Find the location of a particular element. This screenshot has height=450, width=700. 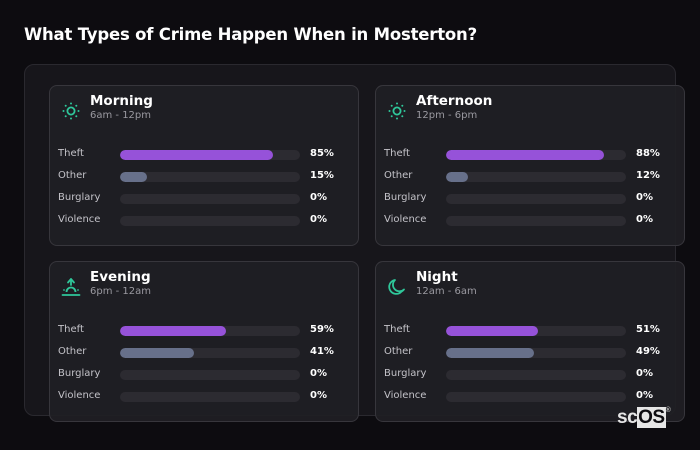

logo-text-b: OS is located at coordinates (651, 417).